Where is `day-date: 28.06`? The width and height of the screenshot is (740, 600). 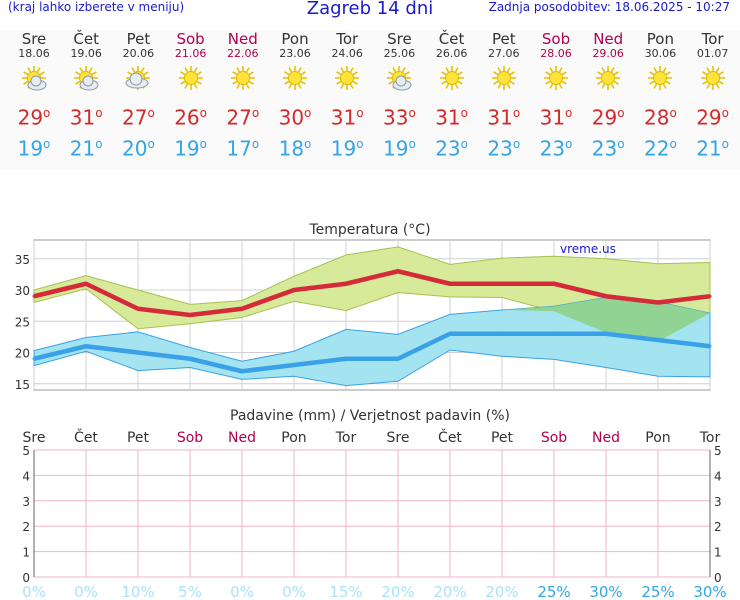 day-date: 28.06 is located at coordinates (556, 53).